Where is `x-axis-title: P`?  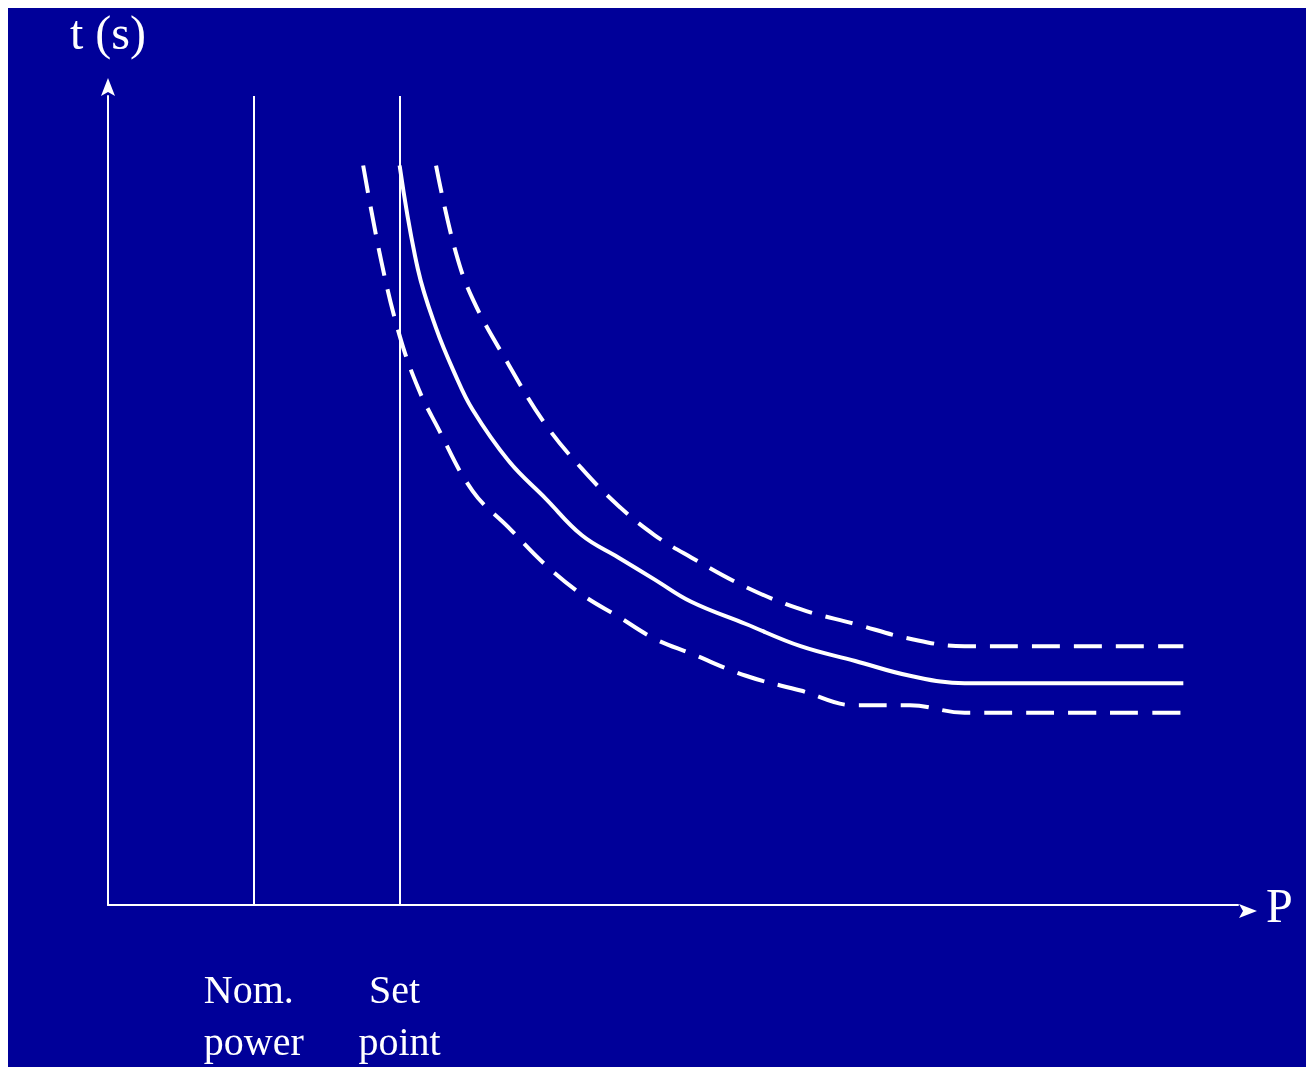
x-axis-title: P is located at coordinates (1279, 905).